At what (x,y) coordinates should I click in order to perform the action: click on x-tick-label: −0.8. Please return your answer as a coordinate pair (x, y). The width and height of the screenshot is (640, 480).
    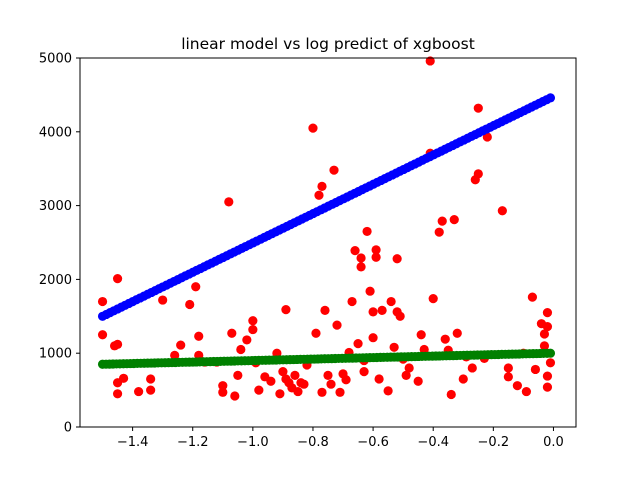
    Looking at the image, I should click on (313, 442).